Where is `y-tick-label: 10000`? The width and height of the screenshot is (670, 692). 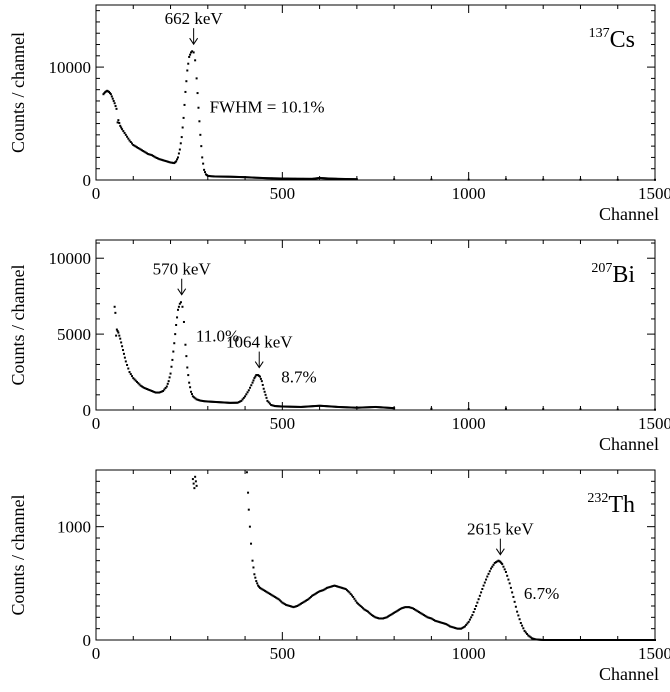
y-tick-label: 10000 is located at coordinates (70, 258).